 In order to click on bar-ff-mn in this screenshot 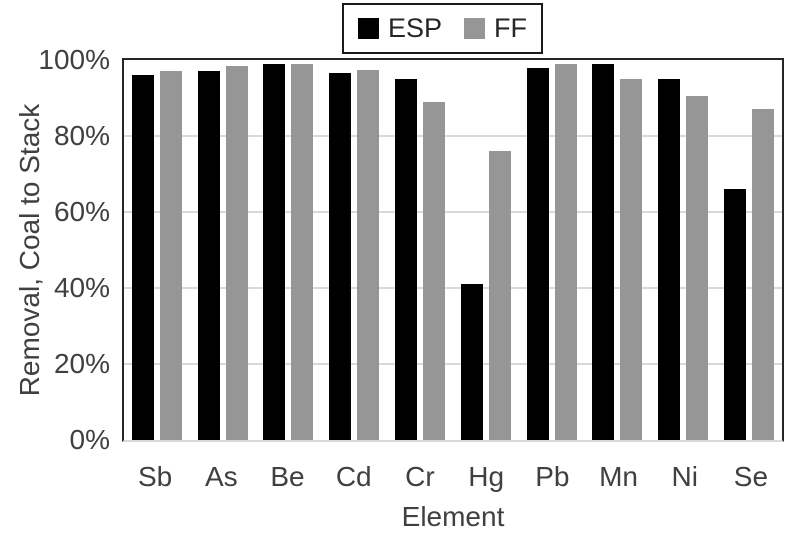, I will do `click(631, 259)`.